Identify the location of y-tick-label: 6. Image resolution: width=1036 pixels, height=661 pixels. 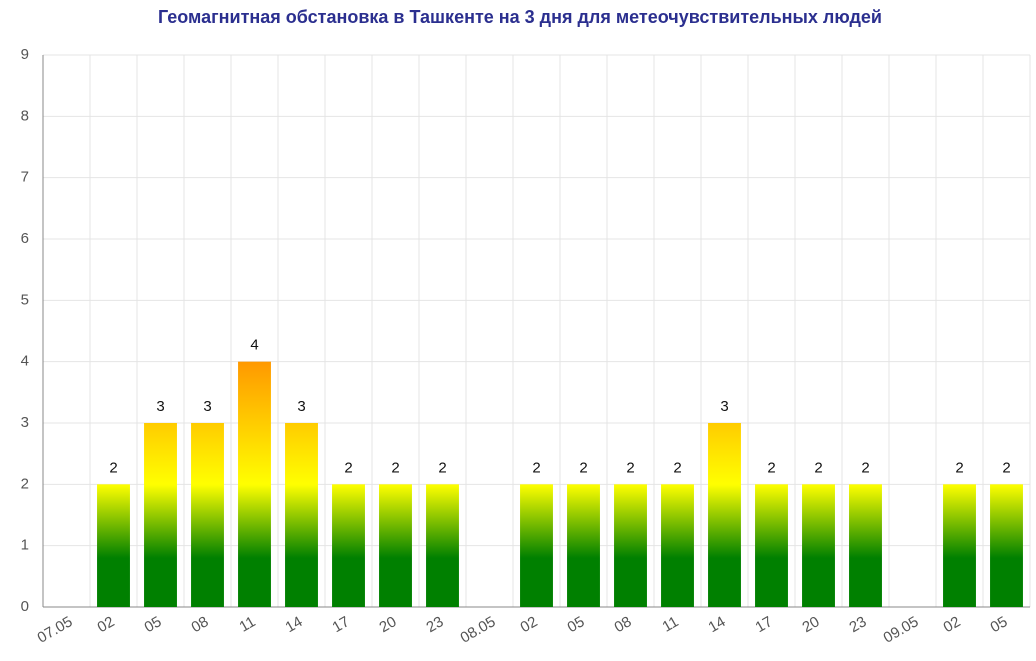
(25, 238).